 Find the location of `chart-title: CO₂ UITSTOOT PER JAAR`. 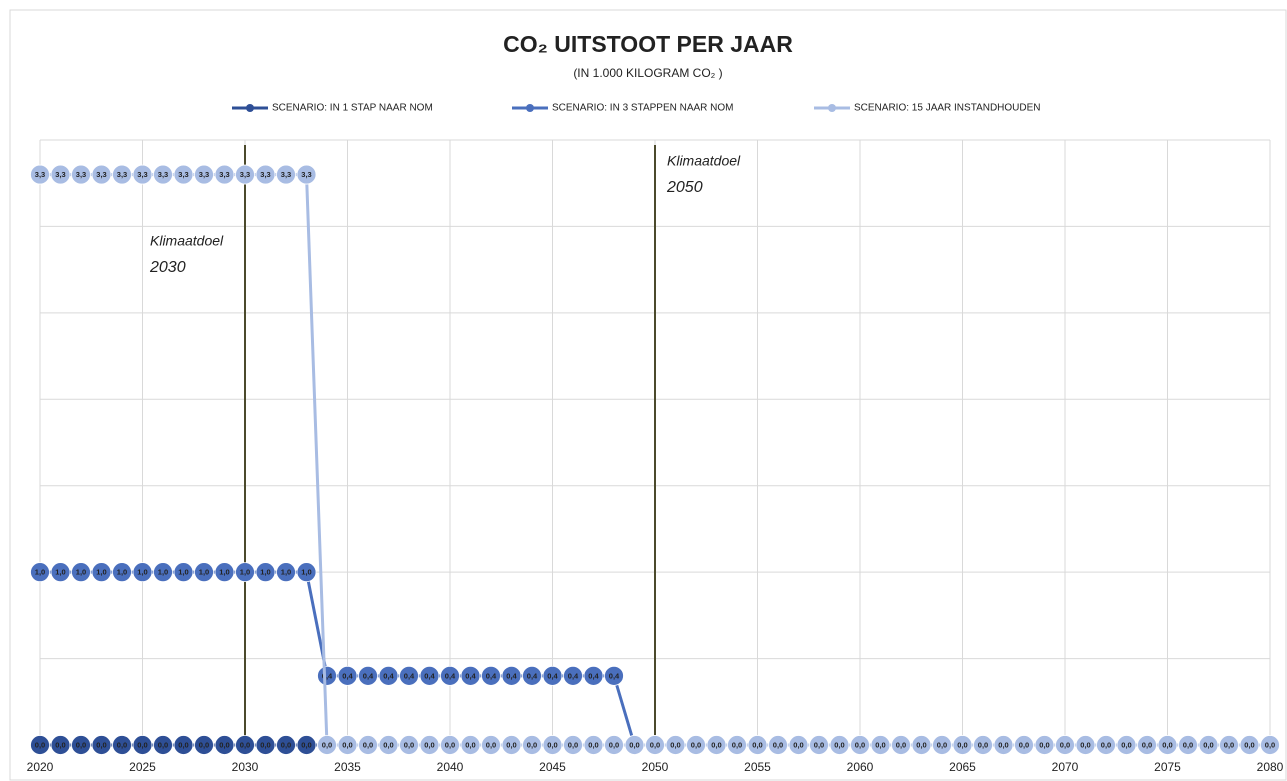

chart-title: CO₂ UITSTOOT PER JAAR is located at coordinates (648, 44).